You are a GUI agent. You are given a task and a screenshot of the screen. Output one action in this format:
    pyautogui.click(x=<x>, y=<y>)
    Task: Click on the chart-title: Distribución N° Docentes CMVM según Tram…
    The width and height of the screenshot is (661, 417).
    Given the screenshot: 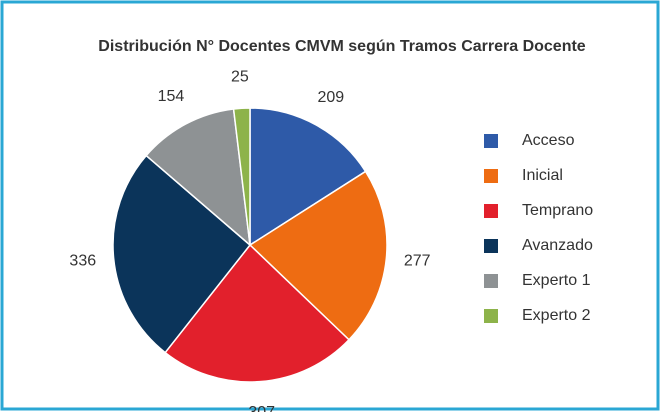 What is the action you would take?
    pyautogui.click(x=342, y=46)
    